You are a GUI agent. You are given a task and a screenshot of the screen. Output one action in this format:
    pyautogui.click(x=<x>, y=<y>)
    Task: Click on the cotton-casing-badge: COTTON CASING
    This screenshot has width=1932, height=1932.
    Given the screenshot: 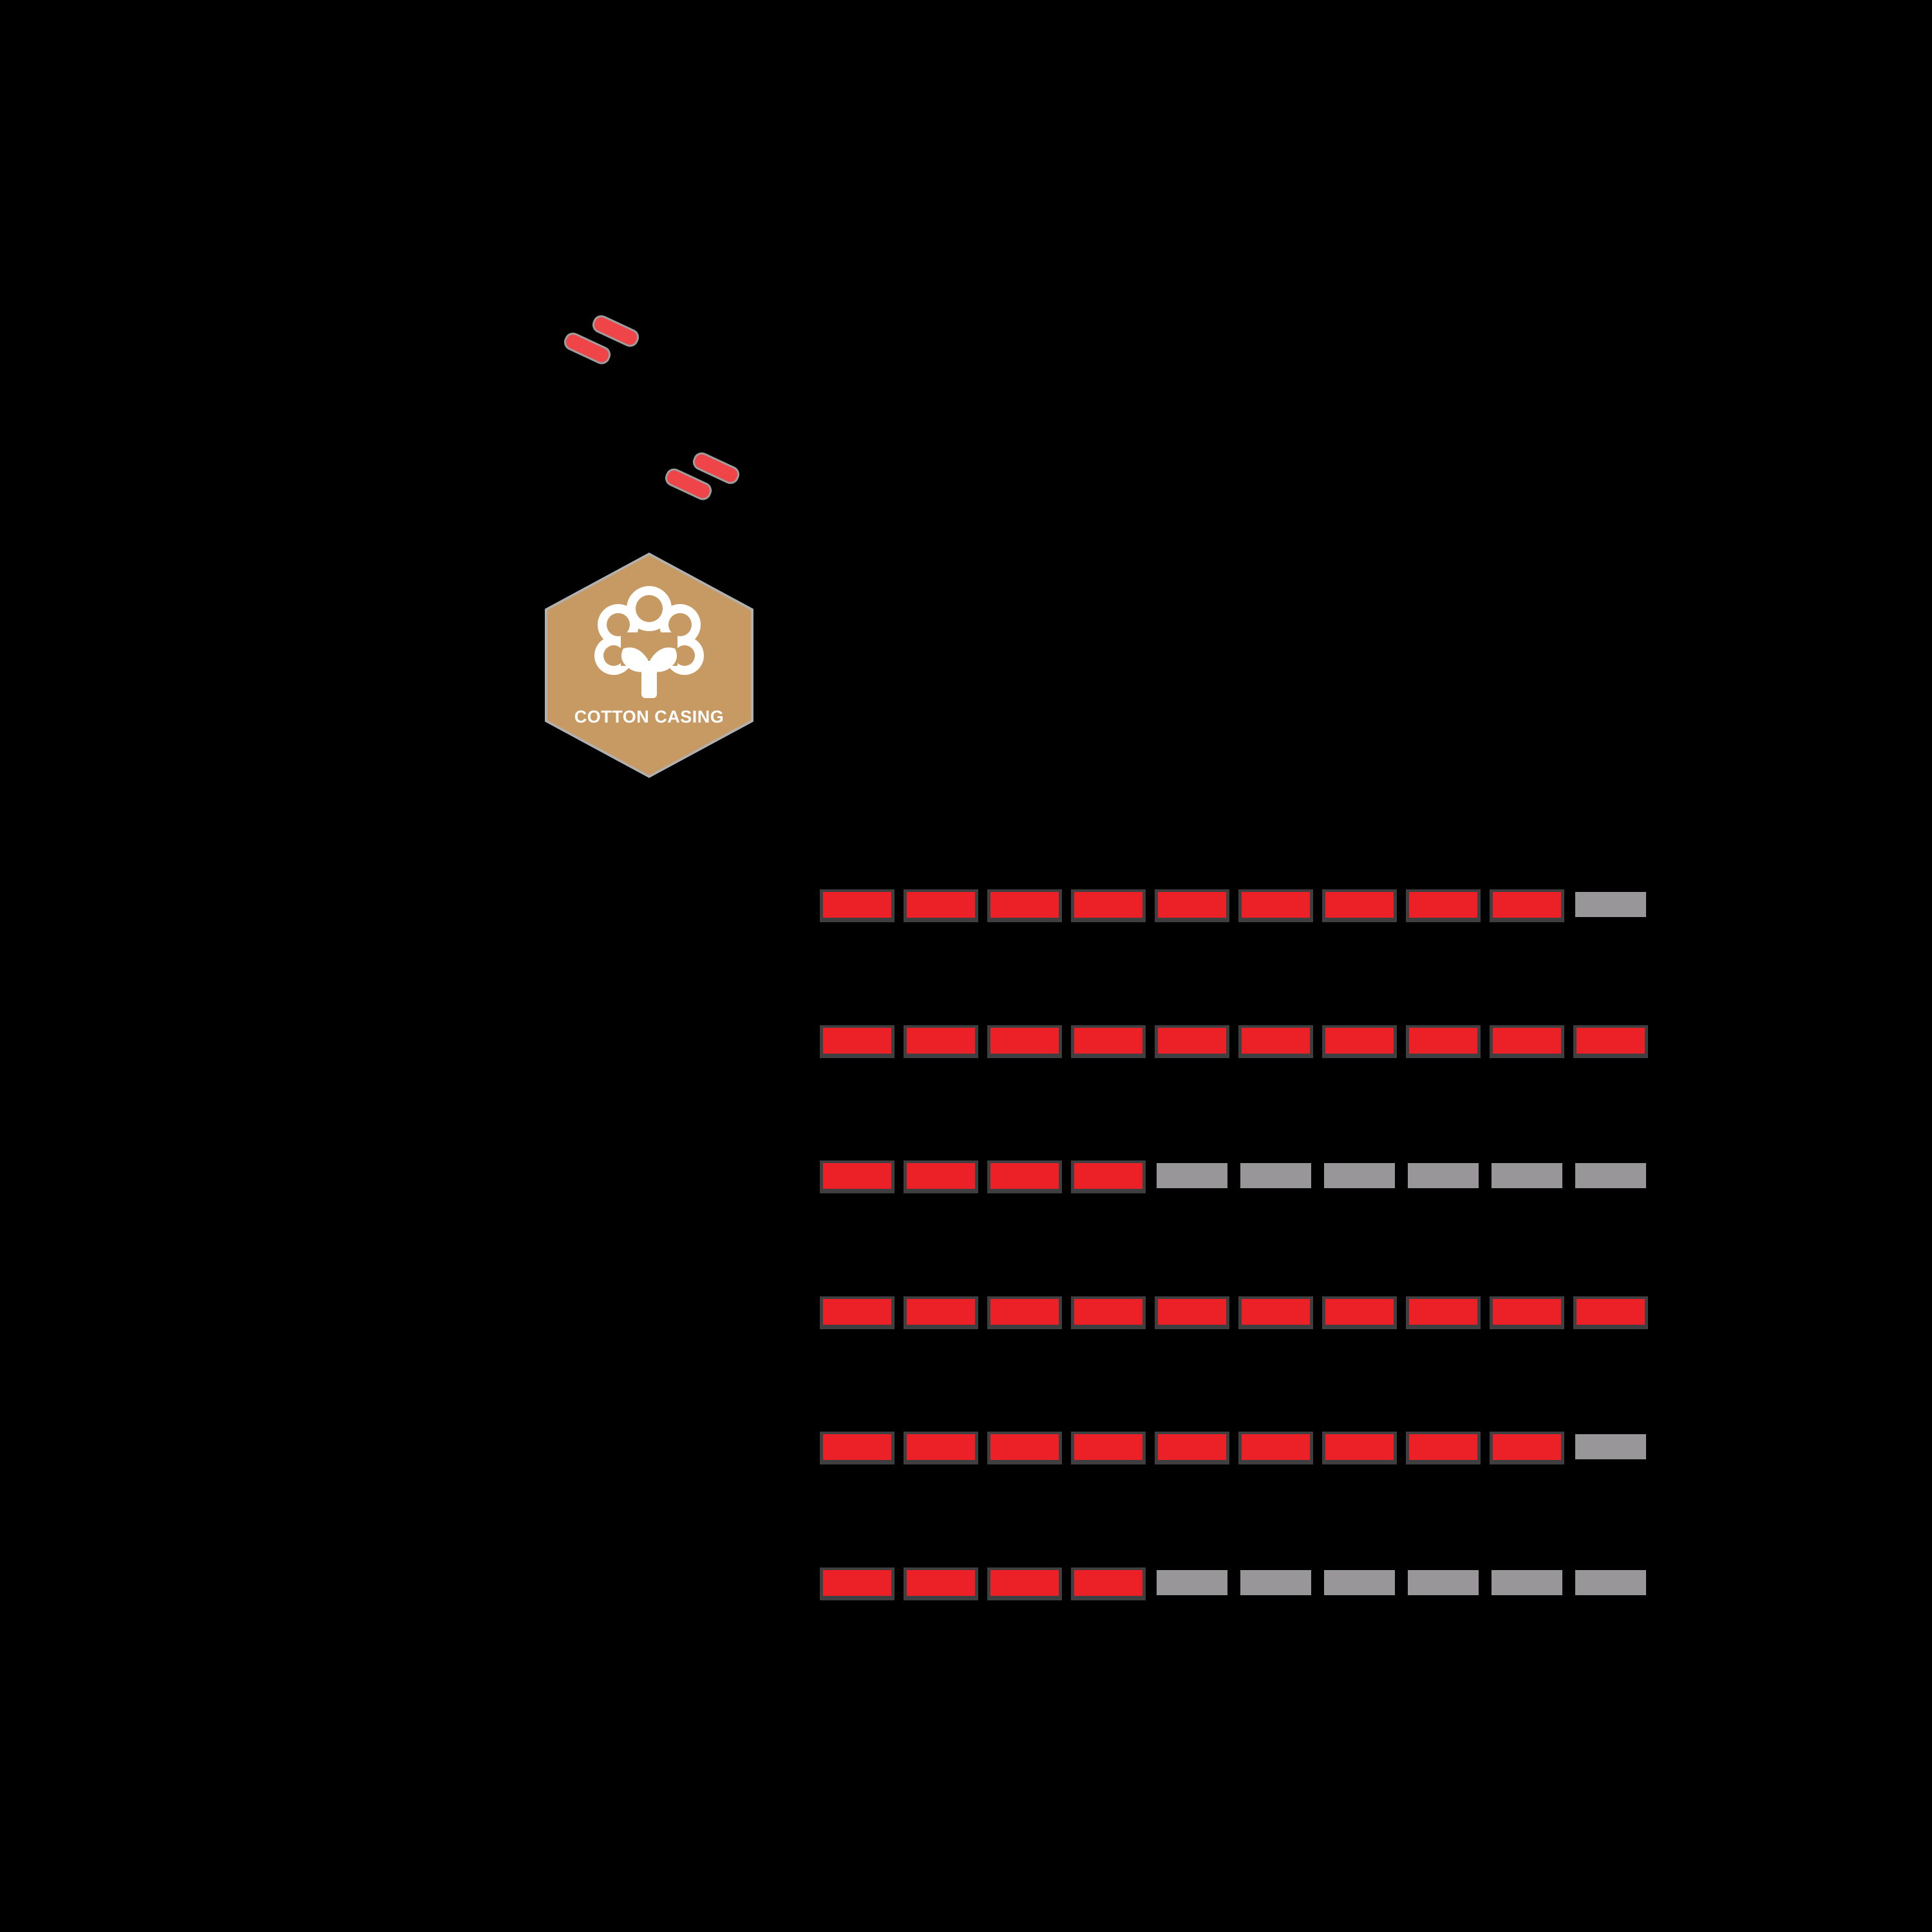 What is the action you would take?
    pyautogui.click(x=649, y=665)
    